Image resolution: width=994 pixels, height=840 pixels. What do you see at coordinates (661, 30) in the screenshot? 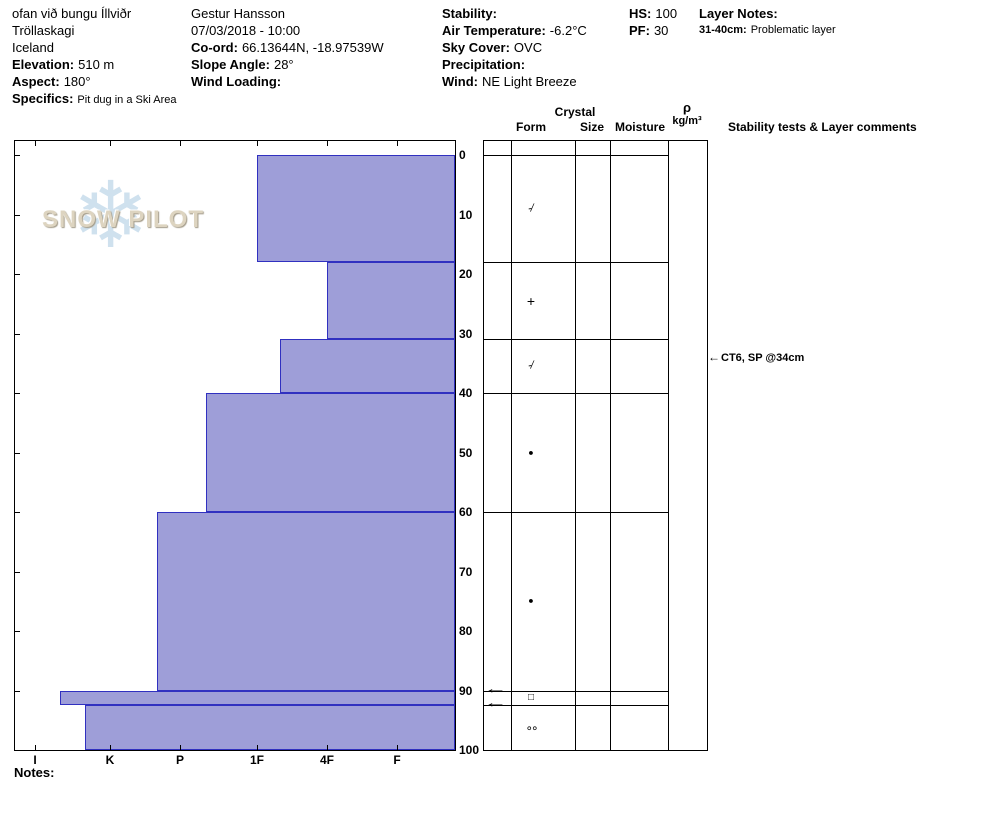
I see `pf-value: 30` at bounding box center [661, 30].